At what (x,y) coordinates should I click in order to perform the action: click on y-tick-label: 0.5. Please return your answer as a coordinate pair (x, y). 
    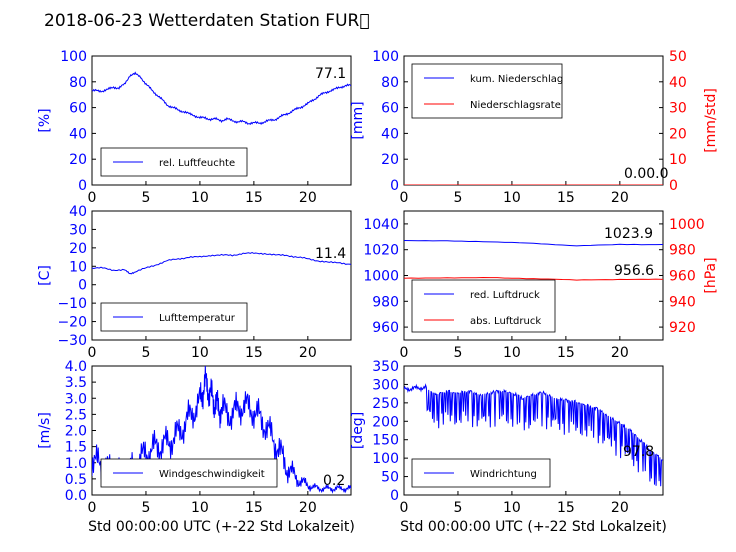
    Looking at the image, I should click on (76, 480).